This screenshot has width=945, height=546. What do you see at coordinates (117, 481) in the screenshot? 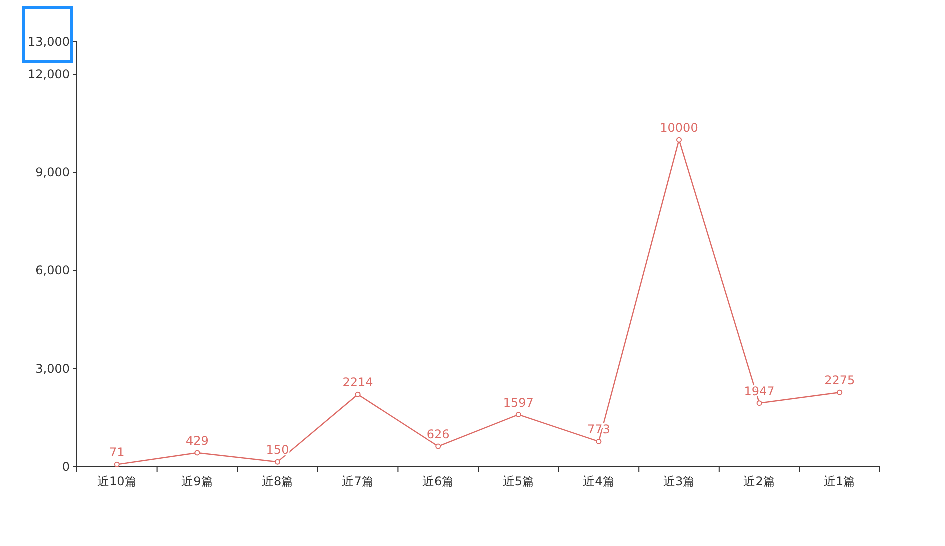
I see `x-tick-label: 近10篇` at bounding box center [117, 481].